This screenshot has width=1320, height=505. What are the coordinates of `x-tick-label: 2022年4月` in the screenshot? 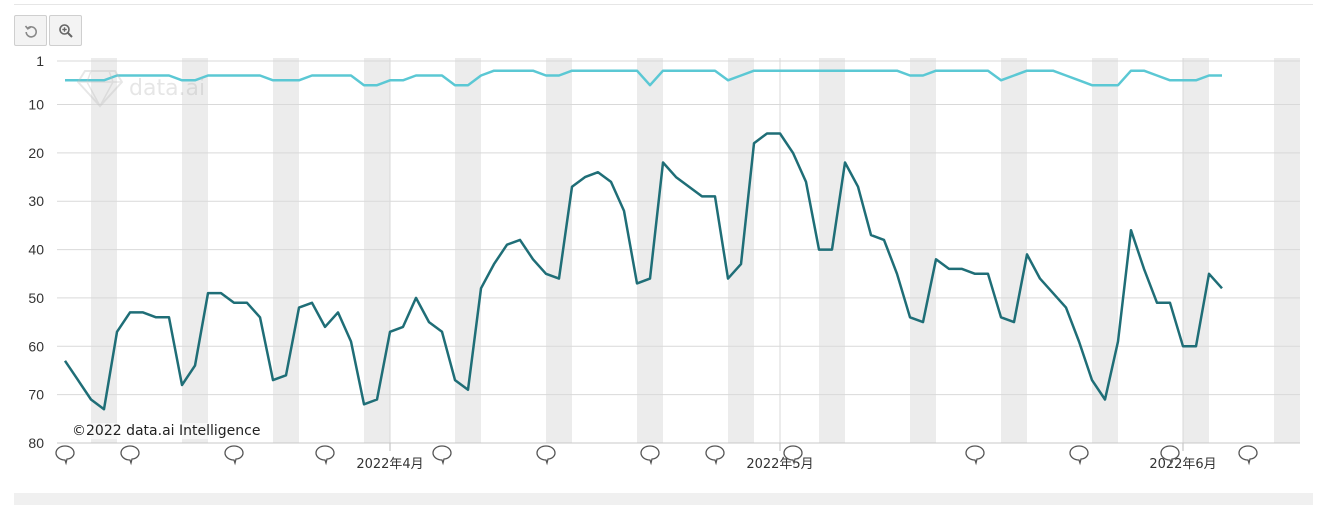 It's located at (389, 464).